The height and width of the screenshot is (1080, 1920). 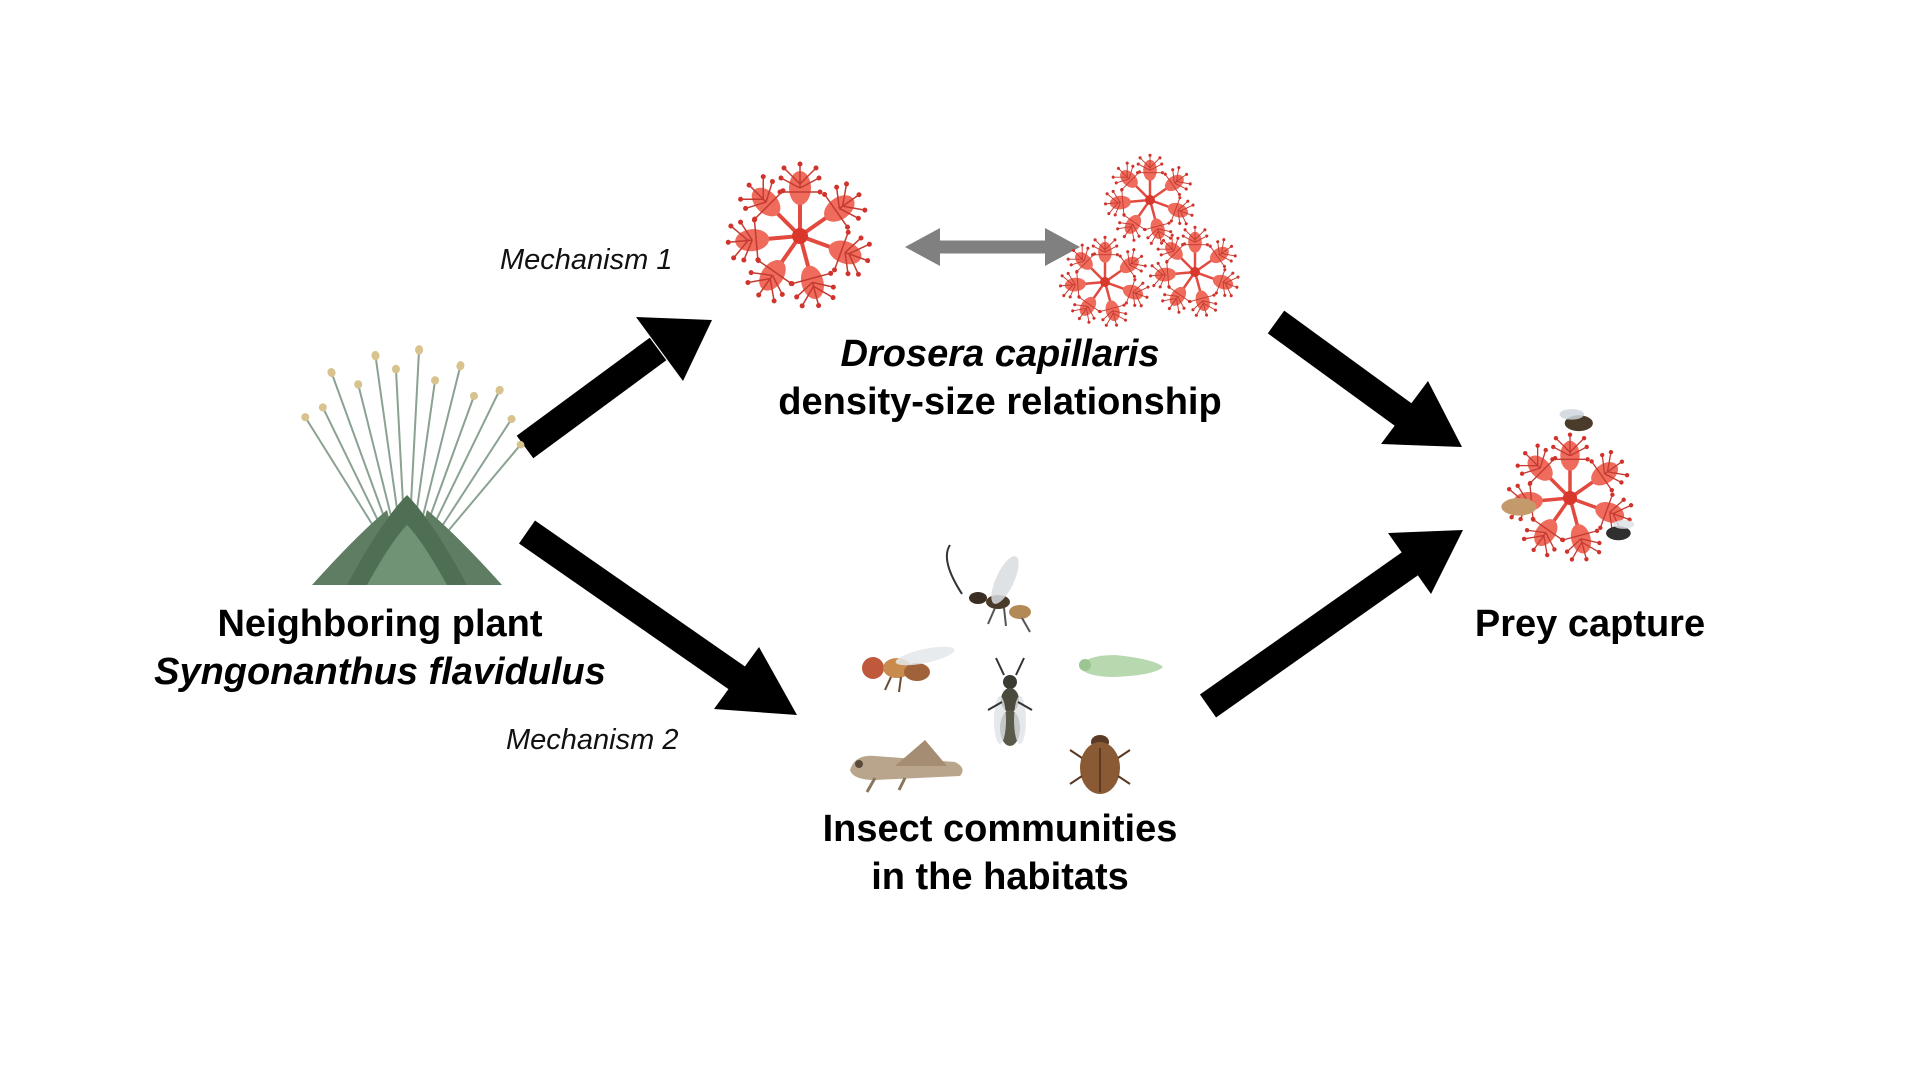 I want to click on double-arrow-left-head, so click(x=922, y=247).